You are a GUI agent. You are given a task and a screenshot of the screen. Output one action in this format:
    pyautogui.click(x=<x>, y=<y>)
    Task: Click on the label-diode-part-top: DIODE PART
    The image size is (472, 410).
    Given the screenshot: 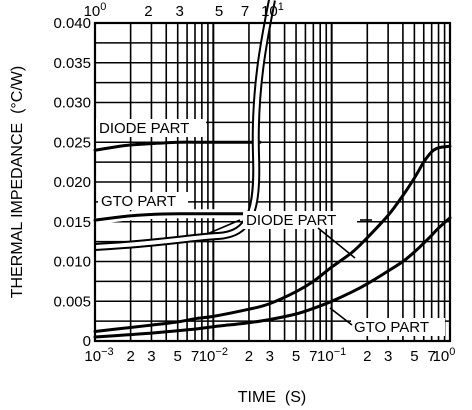 What is the action you would take?
    pyautogui.click(x=144, y=128)
    